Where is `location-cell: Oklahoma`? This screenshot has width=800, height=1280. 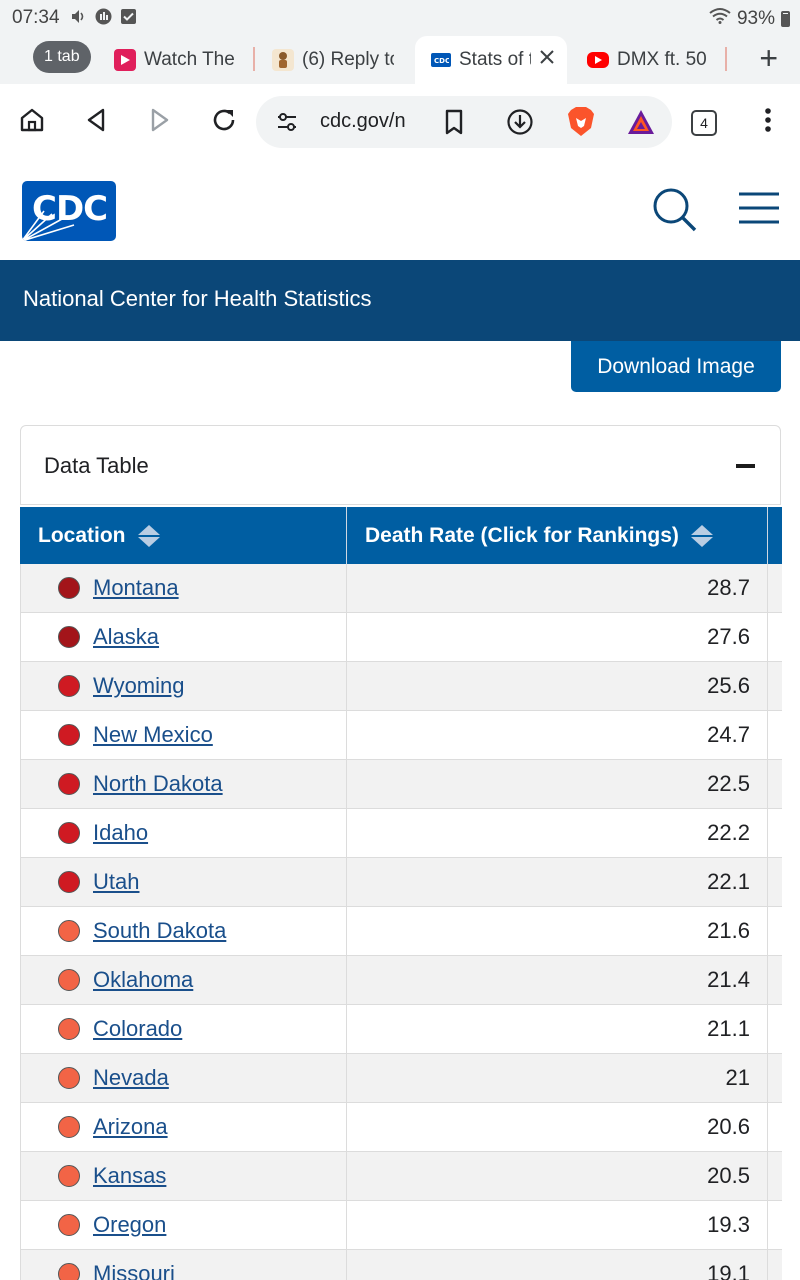
location-cell: Oklahoma is located at coordinates (184, 980).